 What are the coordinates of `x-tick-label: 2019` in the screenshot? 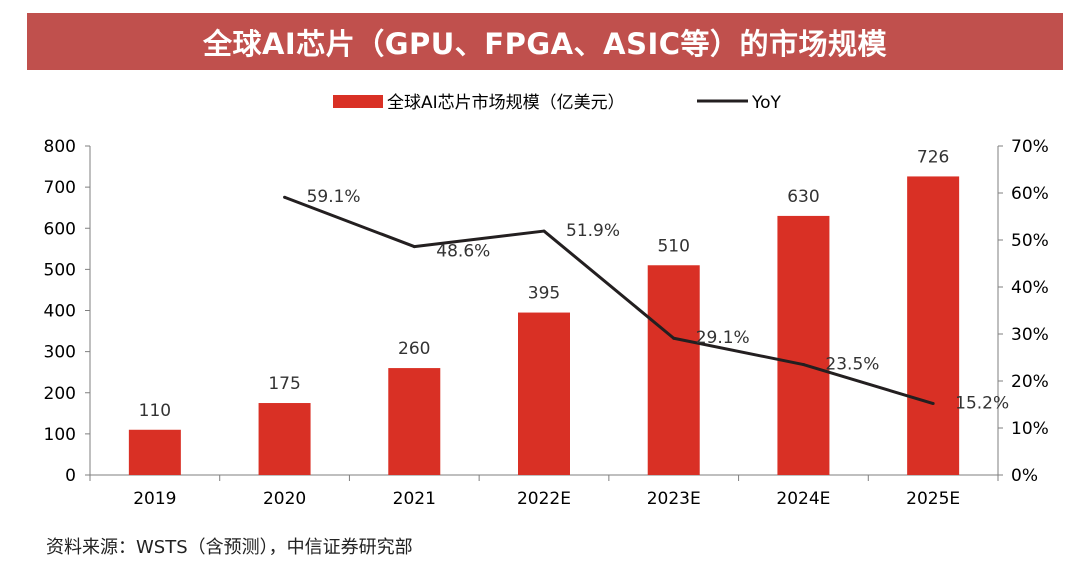 It's located at (154, 499).